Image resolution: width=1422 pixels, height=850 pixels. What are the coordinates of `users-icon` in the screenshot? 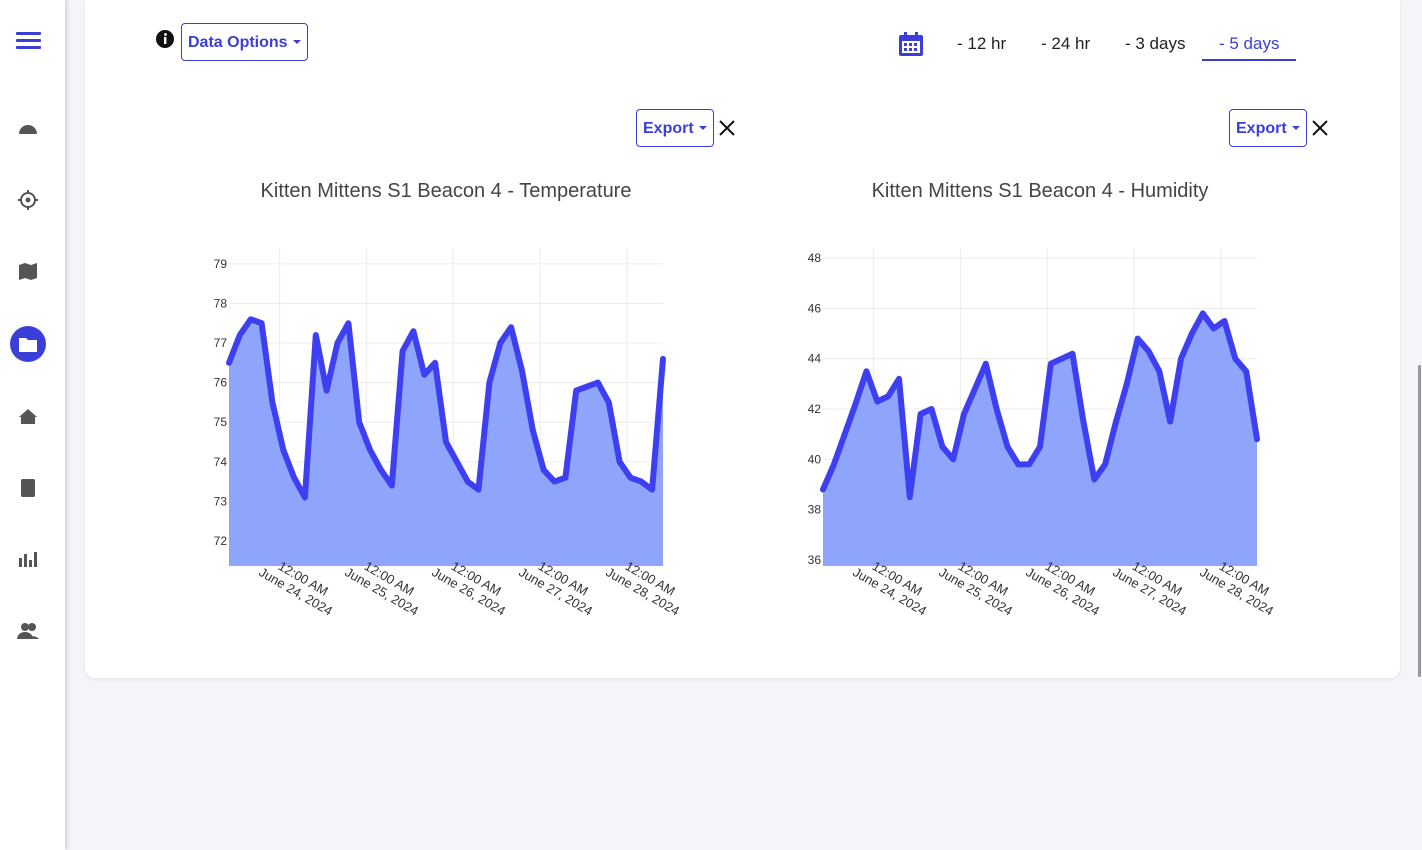 It's located at (28, 631).